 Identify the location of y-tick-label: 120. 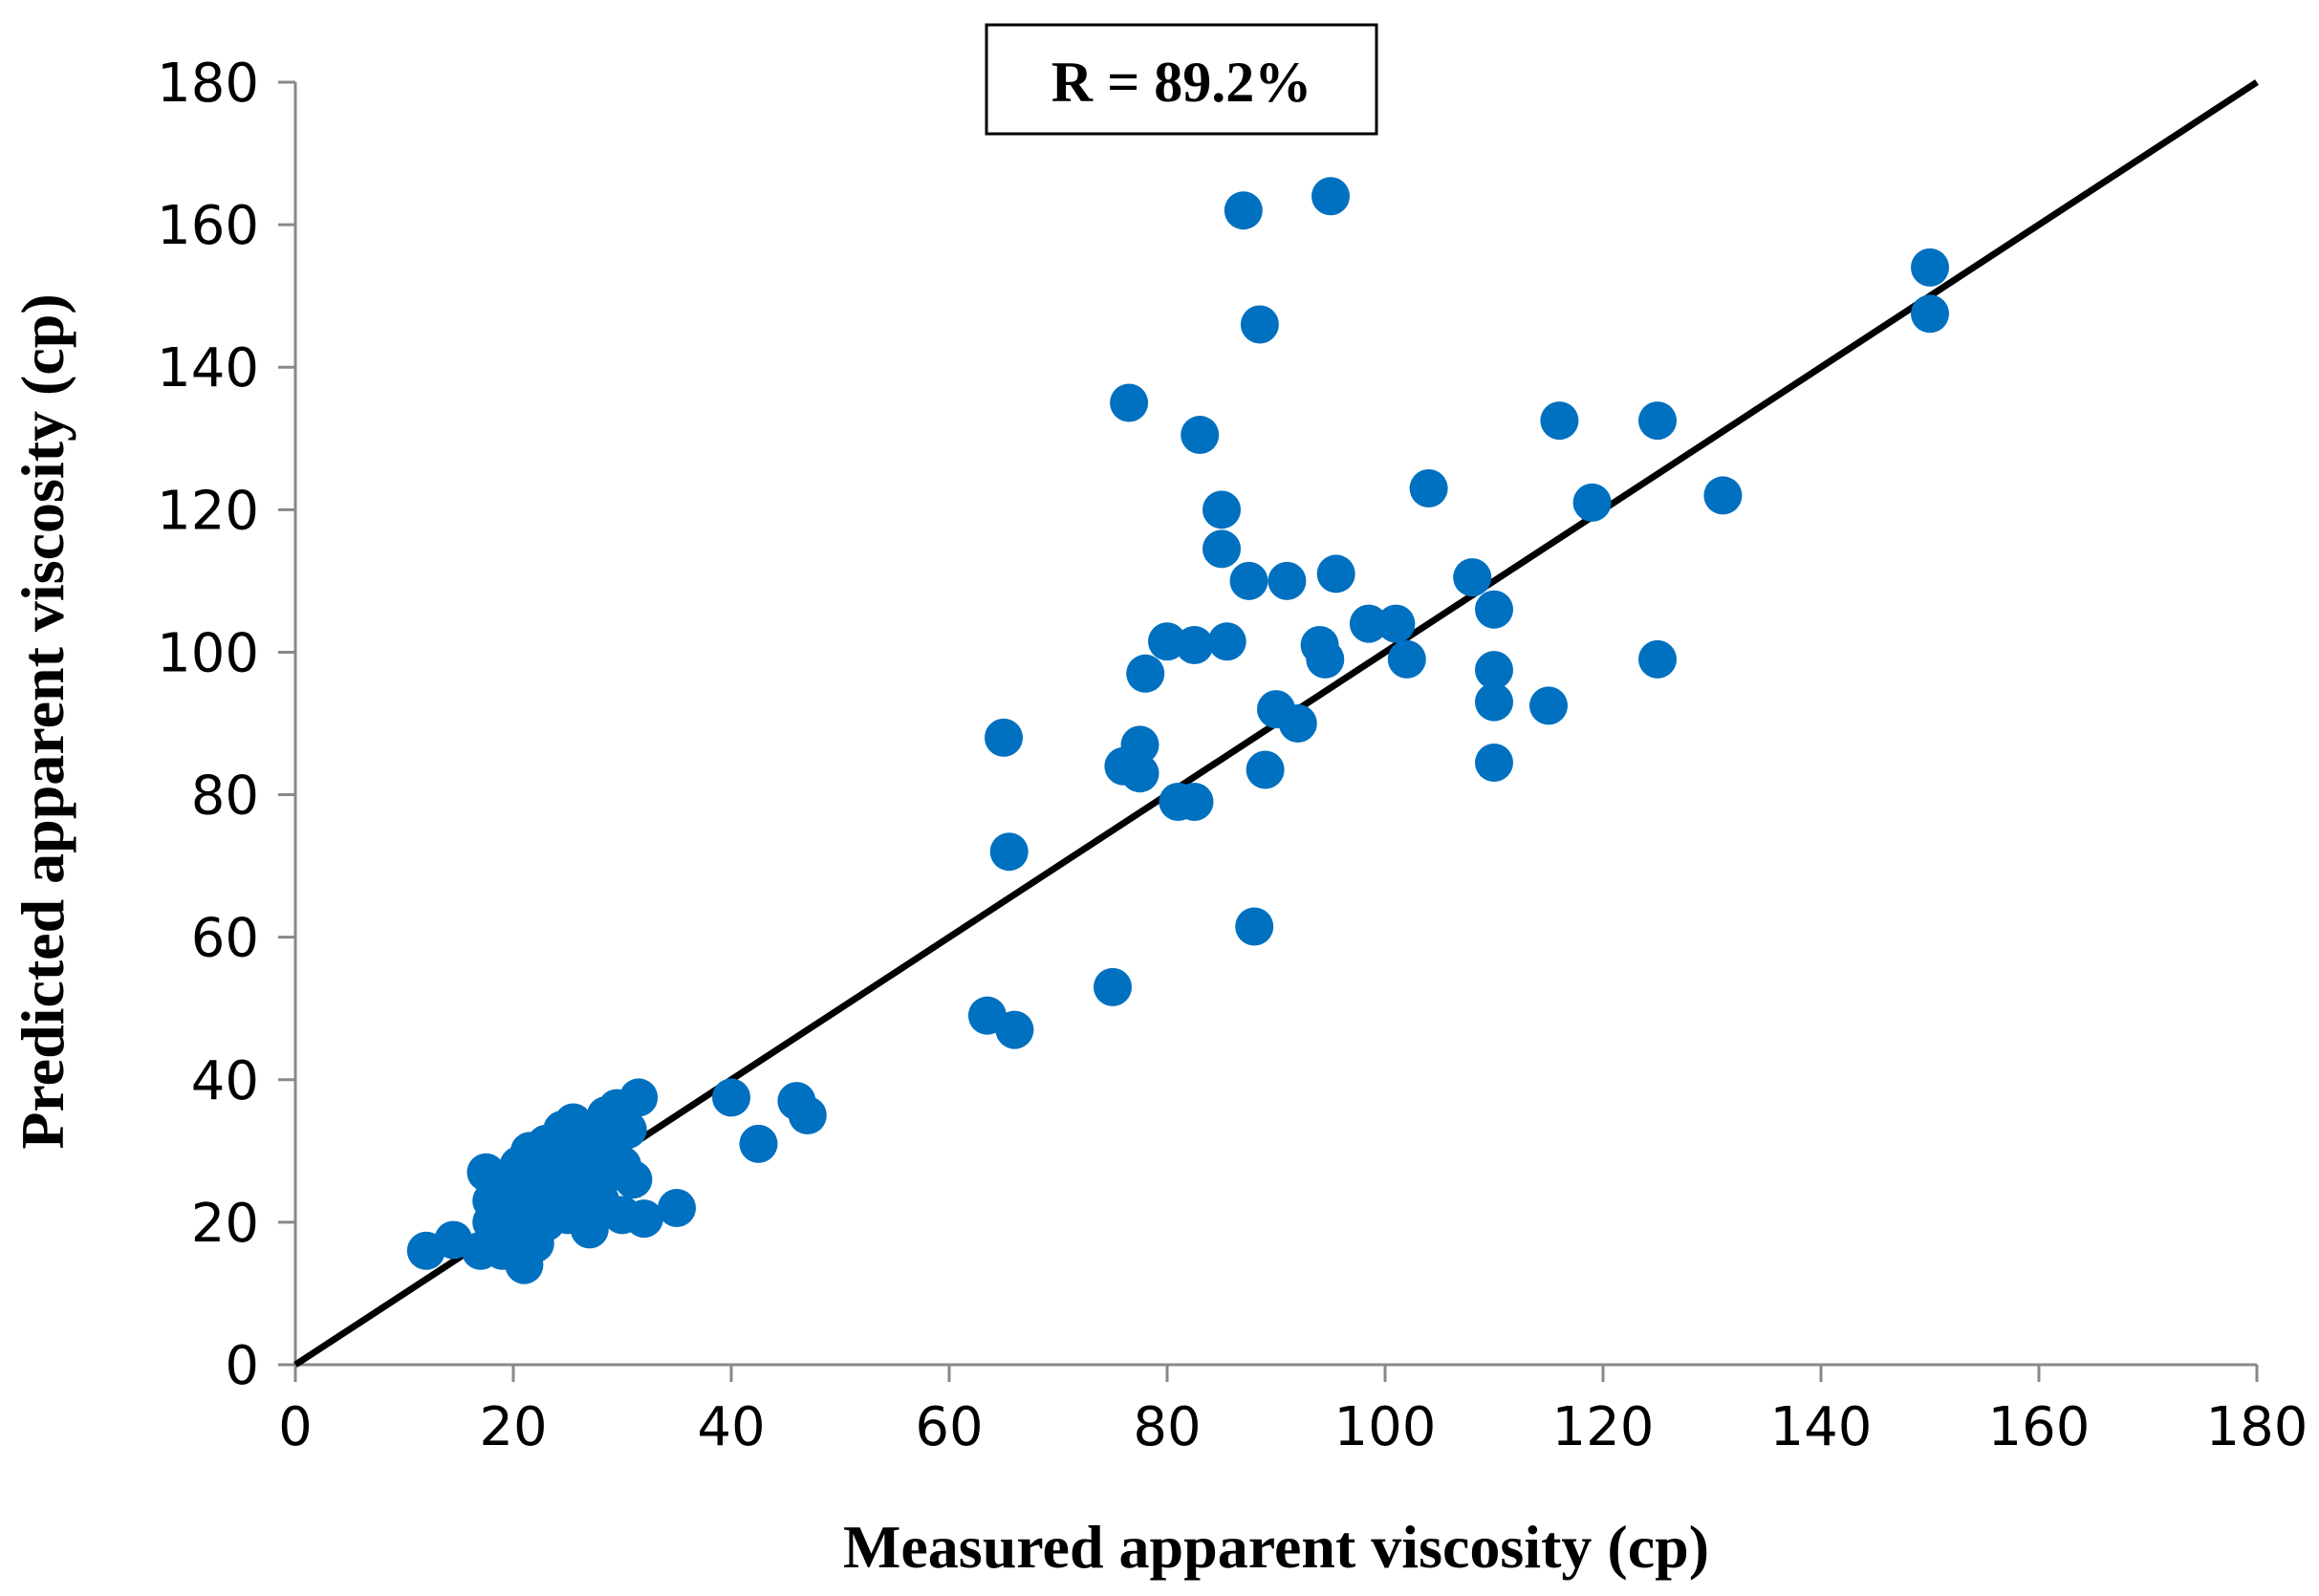
(208, 511).